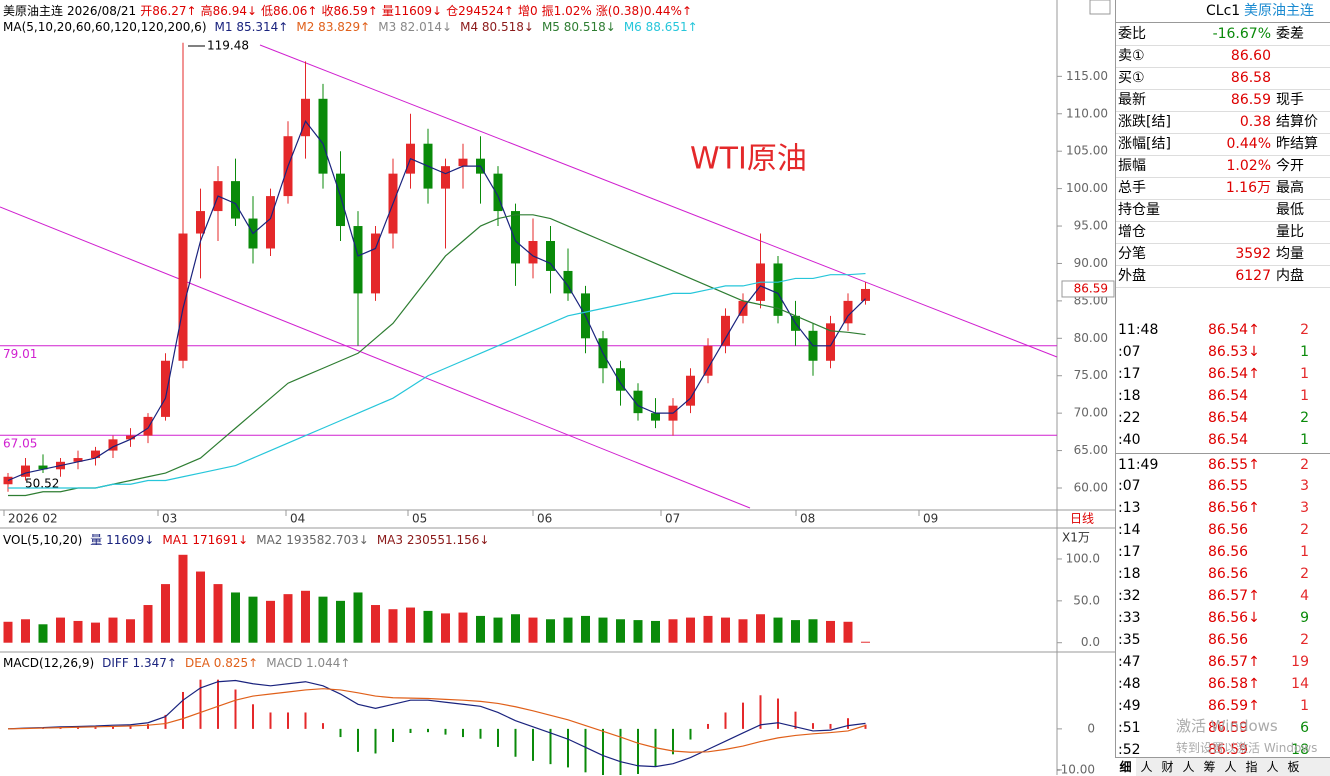 The height and width of the screenshot is (776, 1330). What do you see at coordinates (930, 519) in the screenshot?
I see `x-tick-label: 09` at bounding box center [930, 519].